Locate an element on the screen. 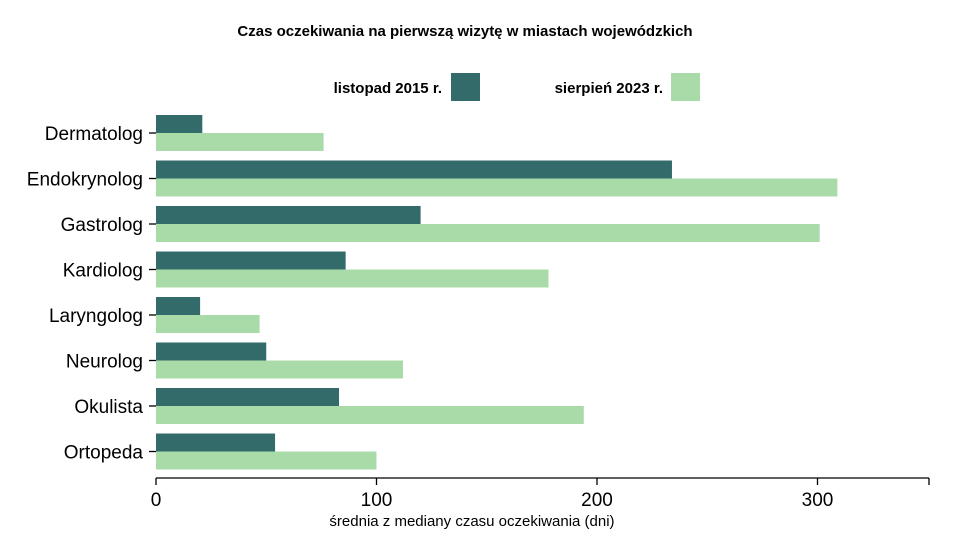 The image size is (960, 538). bar-gastrolog-sierpien-2023 is located at coordinates (488, 233).